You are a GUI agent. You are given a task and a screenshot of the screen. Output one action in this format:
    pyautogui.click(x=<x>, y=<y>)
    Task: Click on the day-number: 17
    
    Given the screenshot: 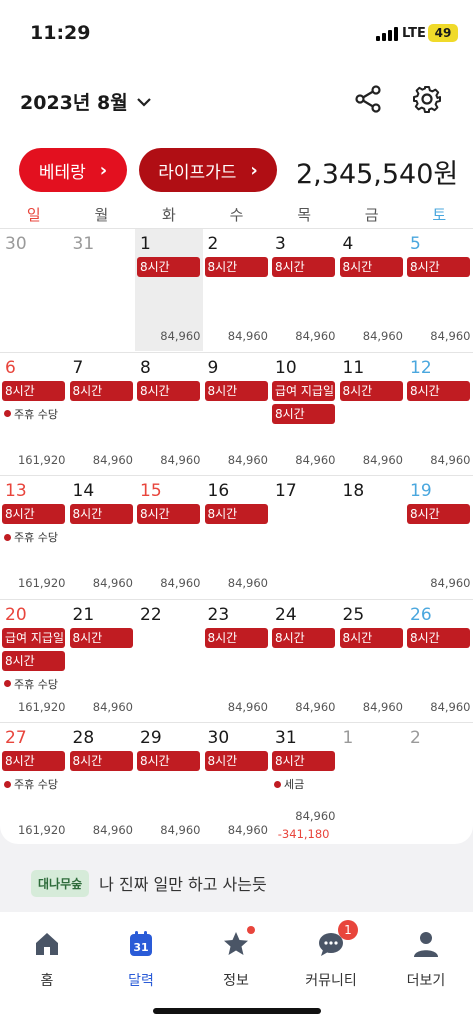 What is the action you would take?
    pyautogui.click(x=286, y=491)
    